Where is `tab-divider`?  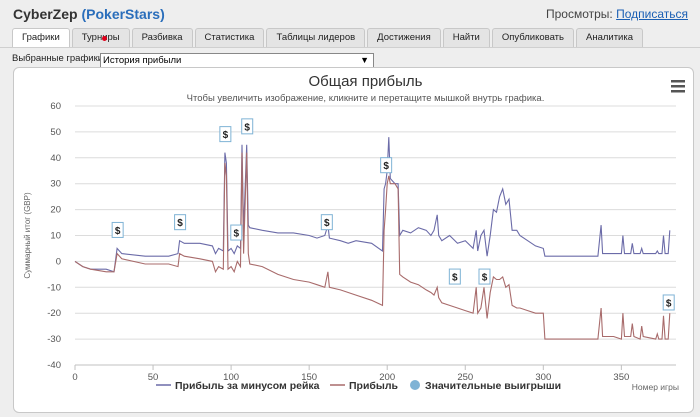
tab-divider is located at coordinates (350, 47).